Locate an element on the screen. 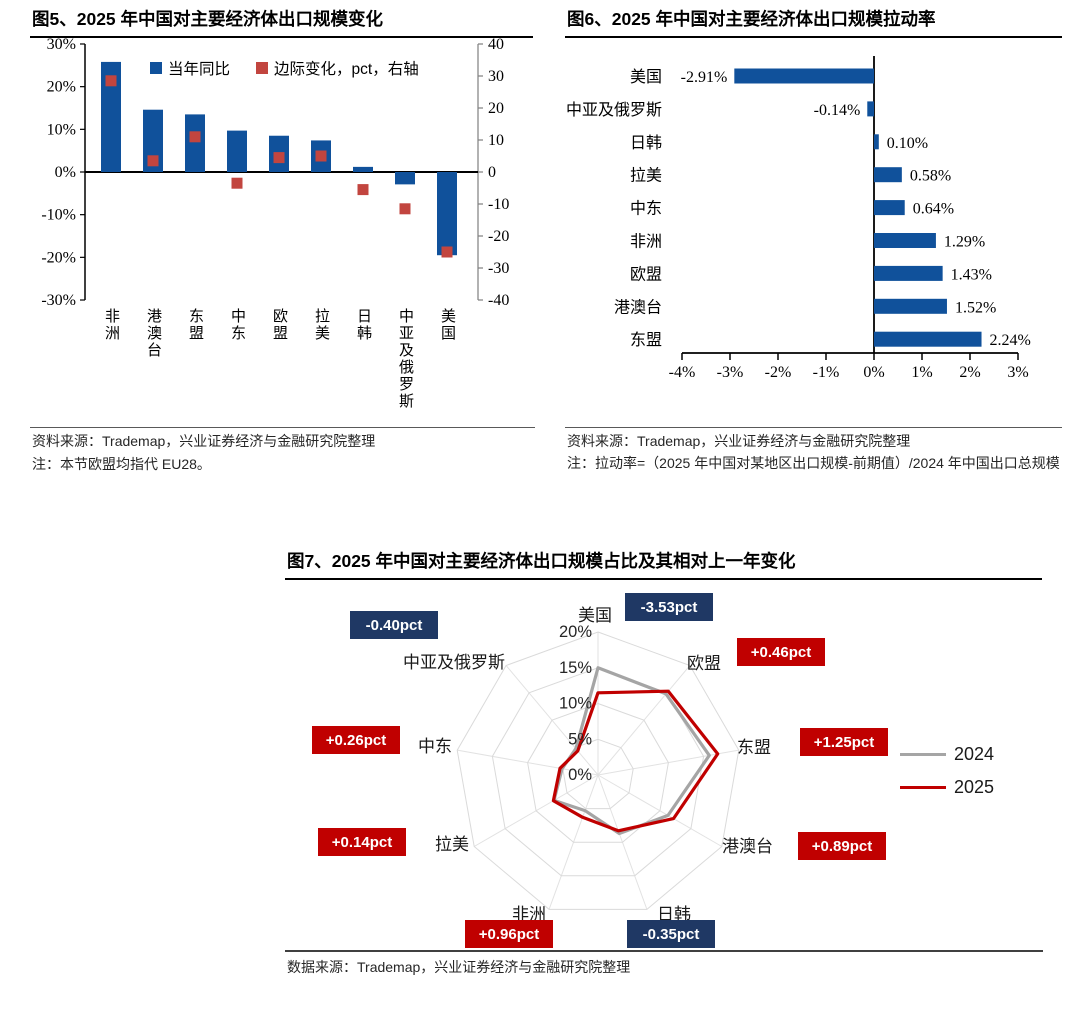 This screenshot has width=1080, height=1009. fig6-x-tick-label: 2% is located at coordinates (969, 372).